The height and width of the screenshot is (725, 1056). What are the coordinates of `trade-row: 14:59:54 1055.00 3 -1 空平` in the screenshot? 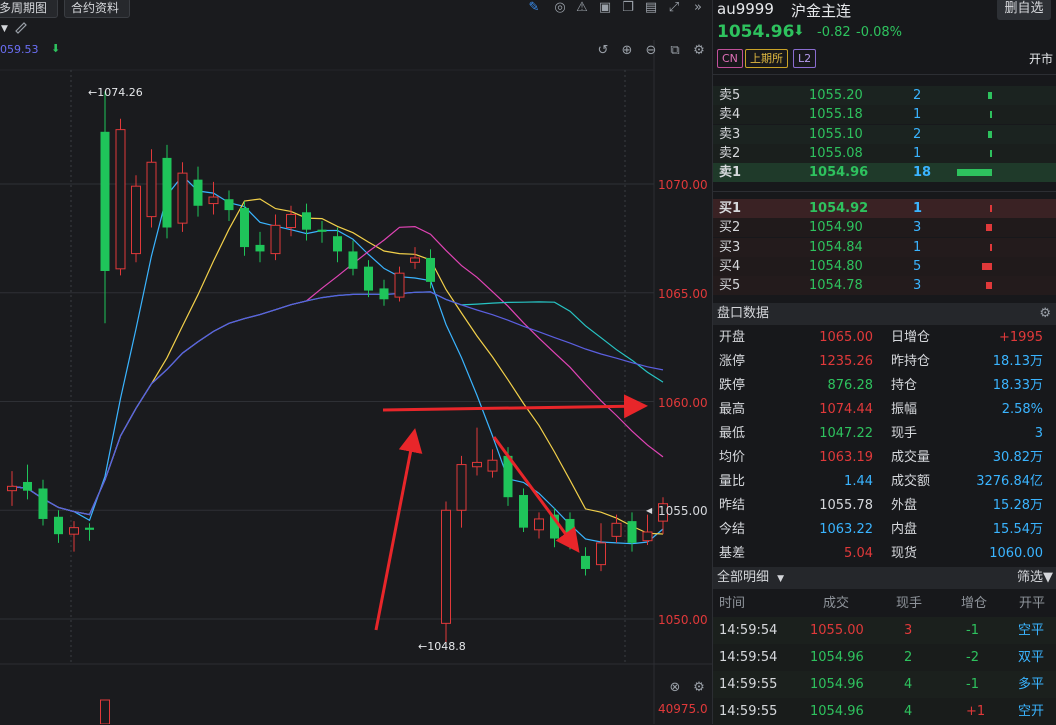 It's located at (884, 630).